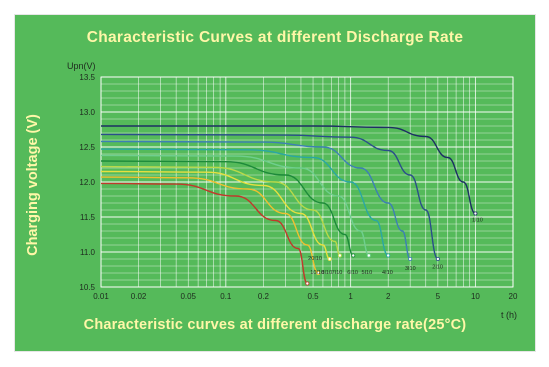 The image size is (549, 367). Describe the element at coordinates (87, 112) in the screenshot. I see `y-tick-label: 13.0` at that location.